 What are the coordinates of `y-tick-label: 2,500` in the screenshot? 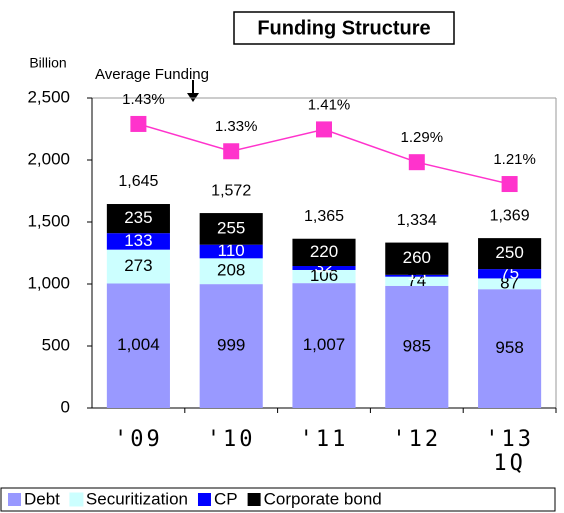 It's located at (48, 96).